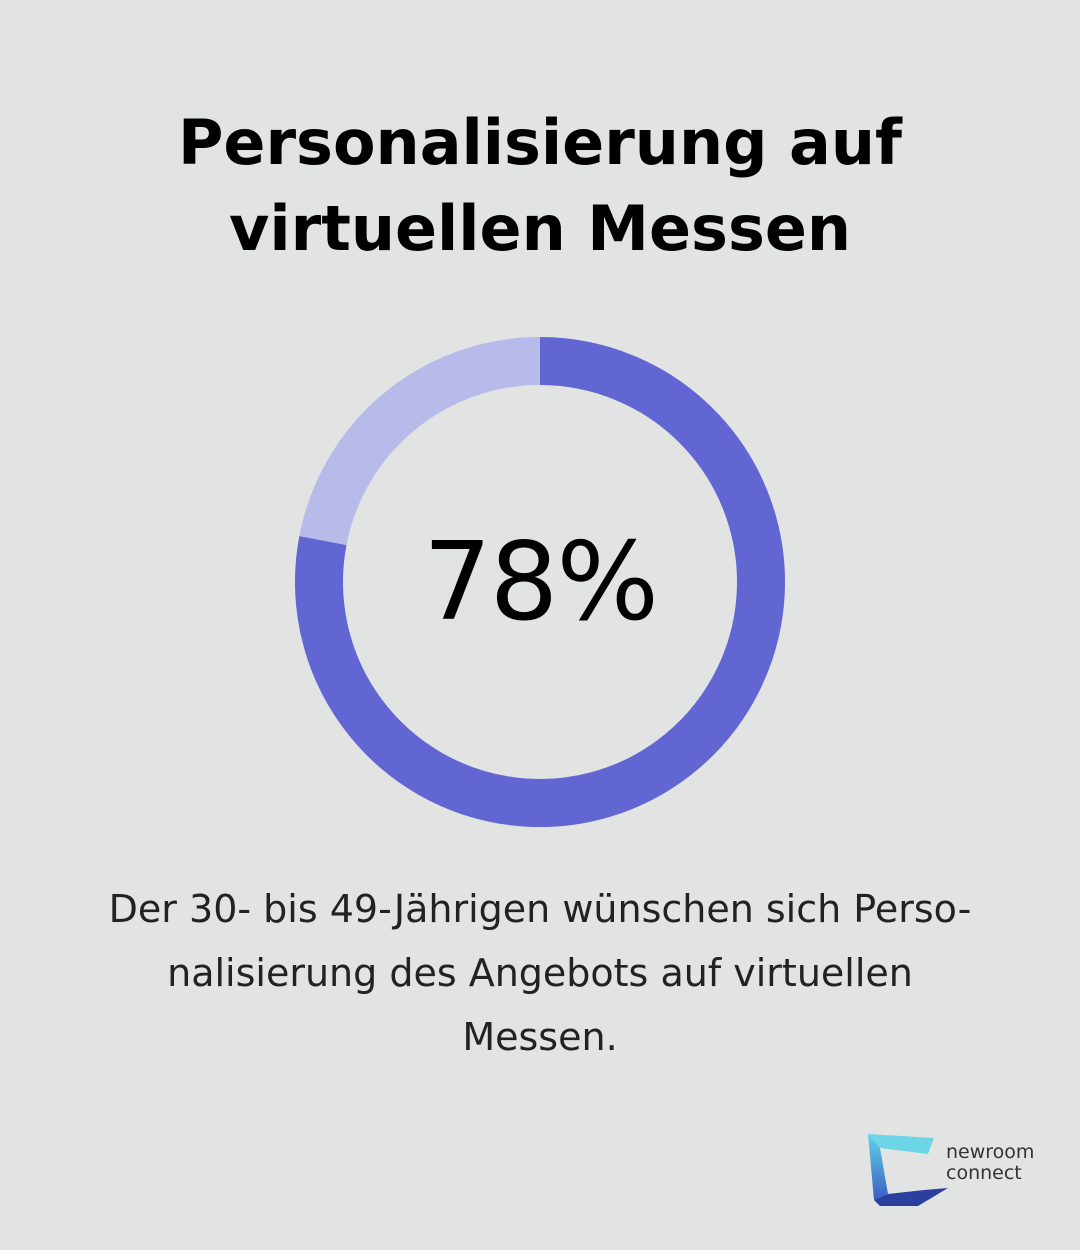  What do you see at coordinates (540, 186) in the screenshot?
I see `page-title: Personalisierung auf virtuellen Messen` at bounding box center [540, 186].